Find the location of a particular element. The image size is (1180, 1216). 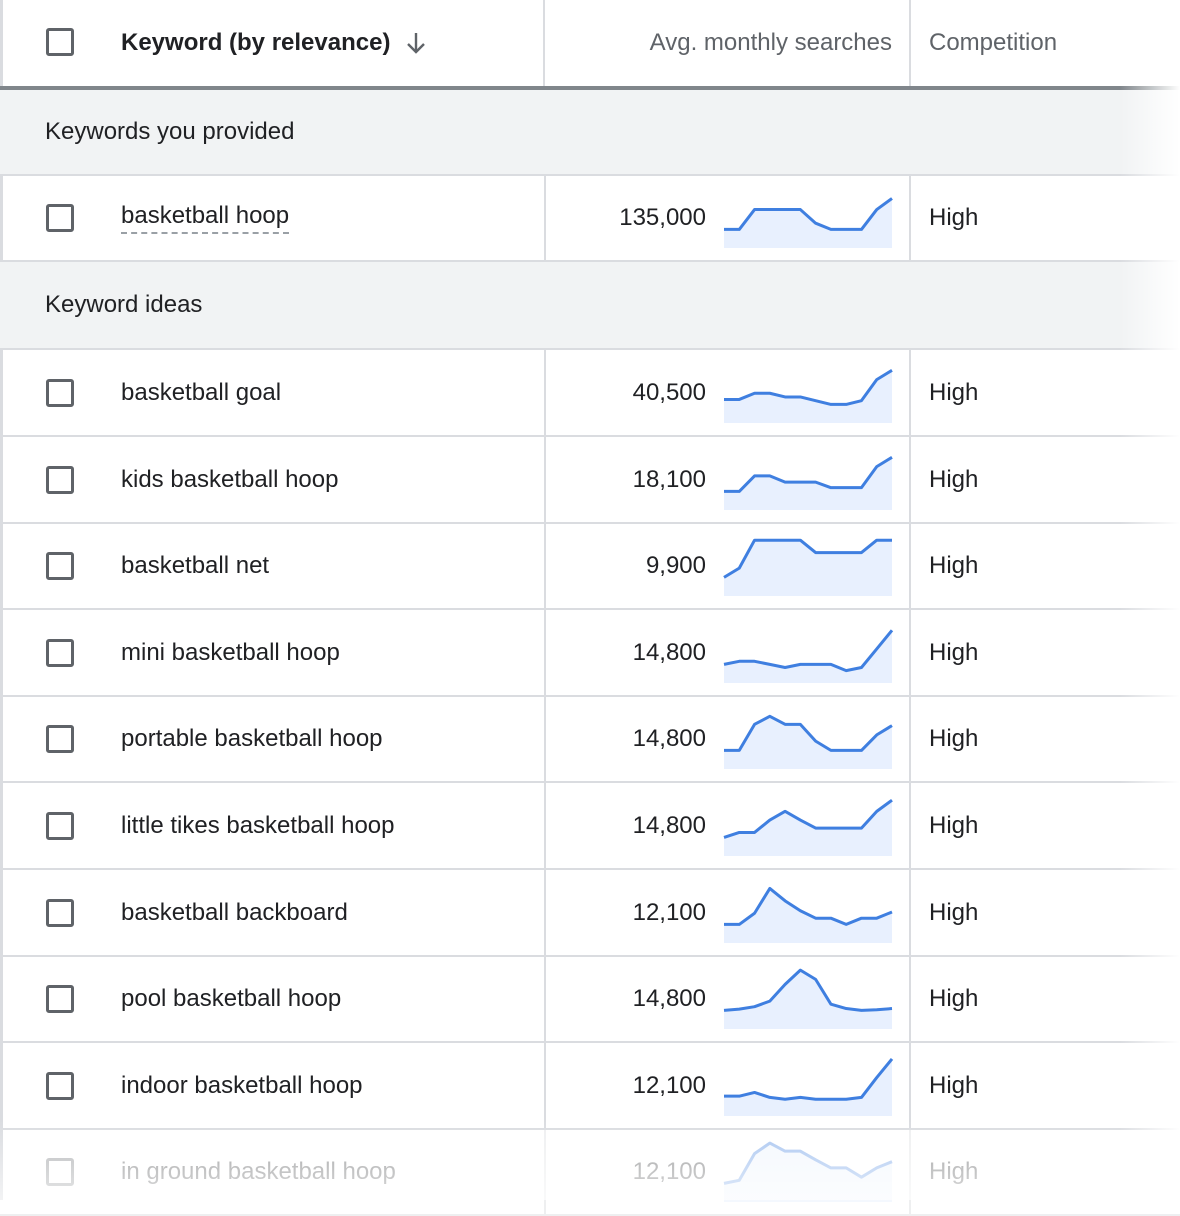

avg-searches-value: 135,000 is located at coordinates (662, 217).